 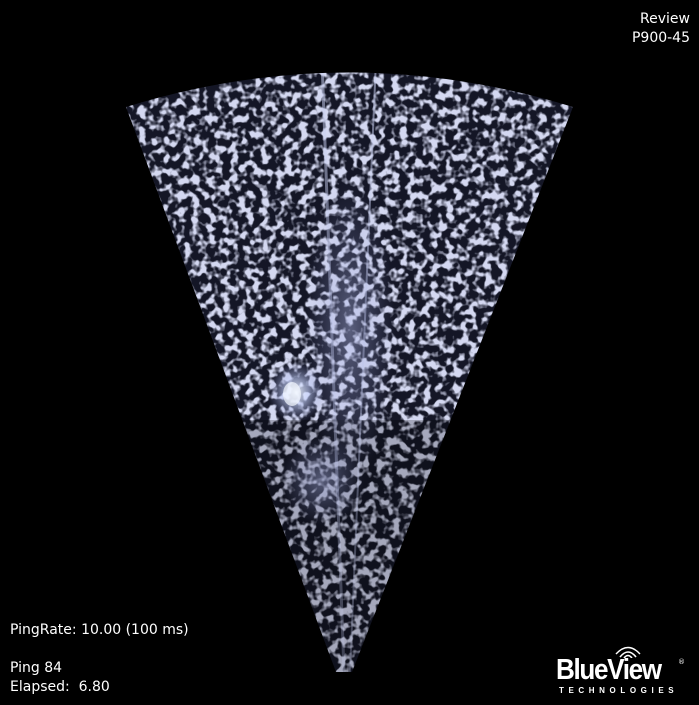 What do you see at coordinates (322, 480) in the screenshot?
I see `haze-lower` at bounding box center [322, 480].